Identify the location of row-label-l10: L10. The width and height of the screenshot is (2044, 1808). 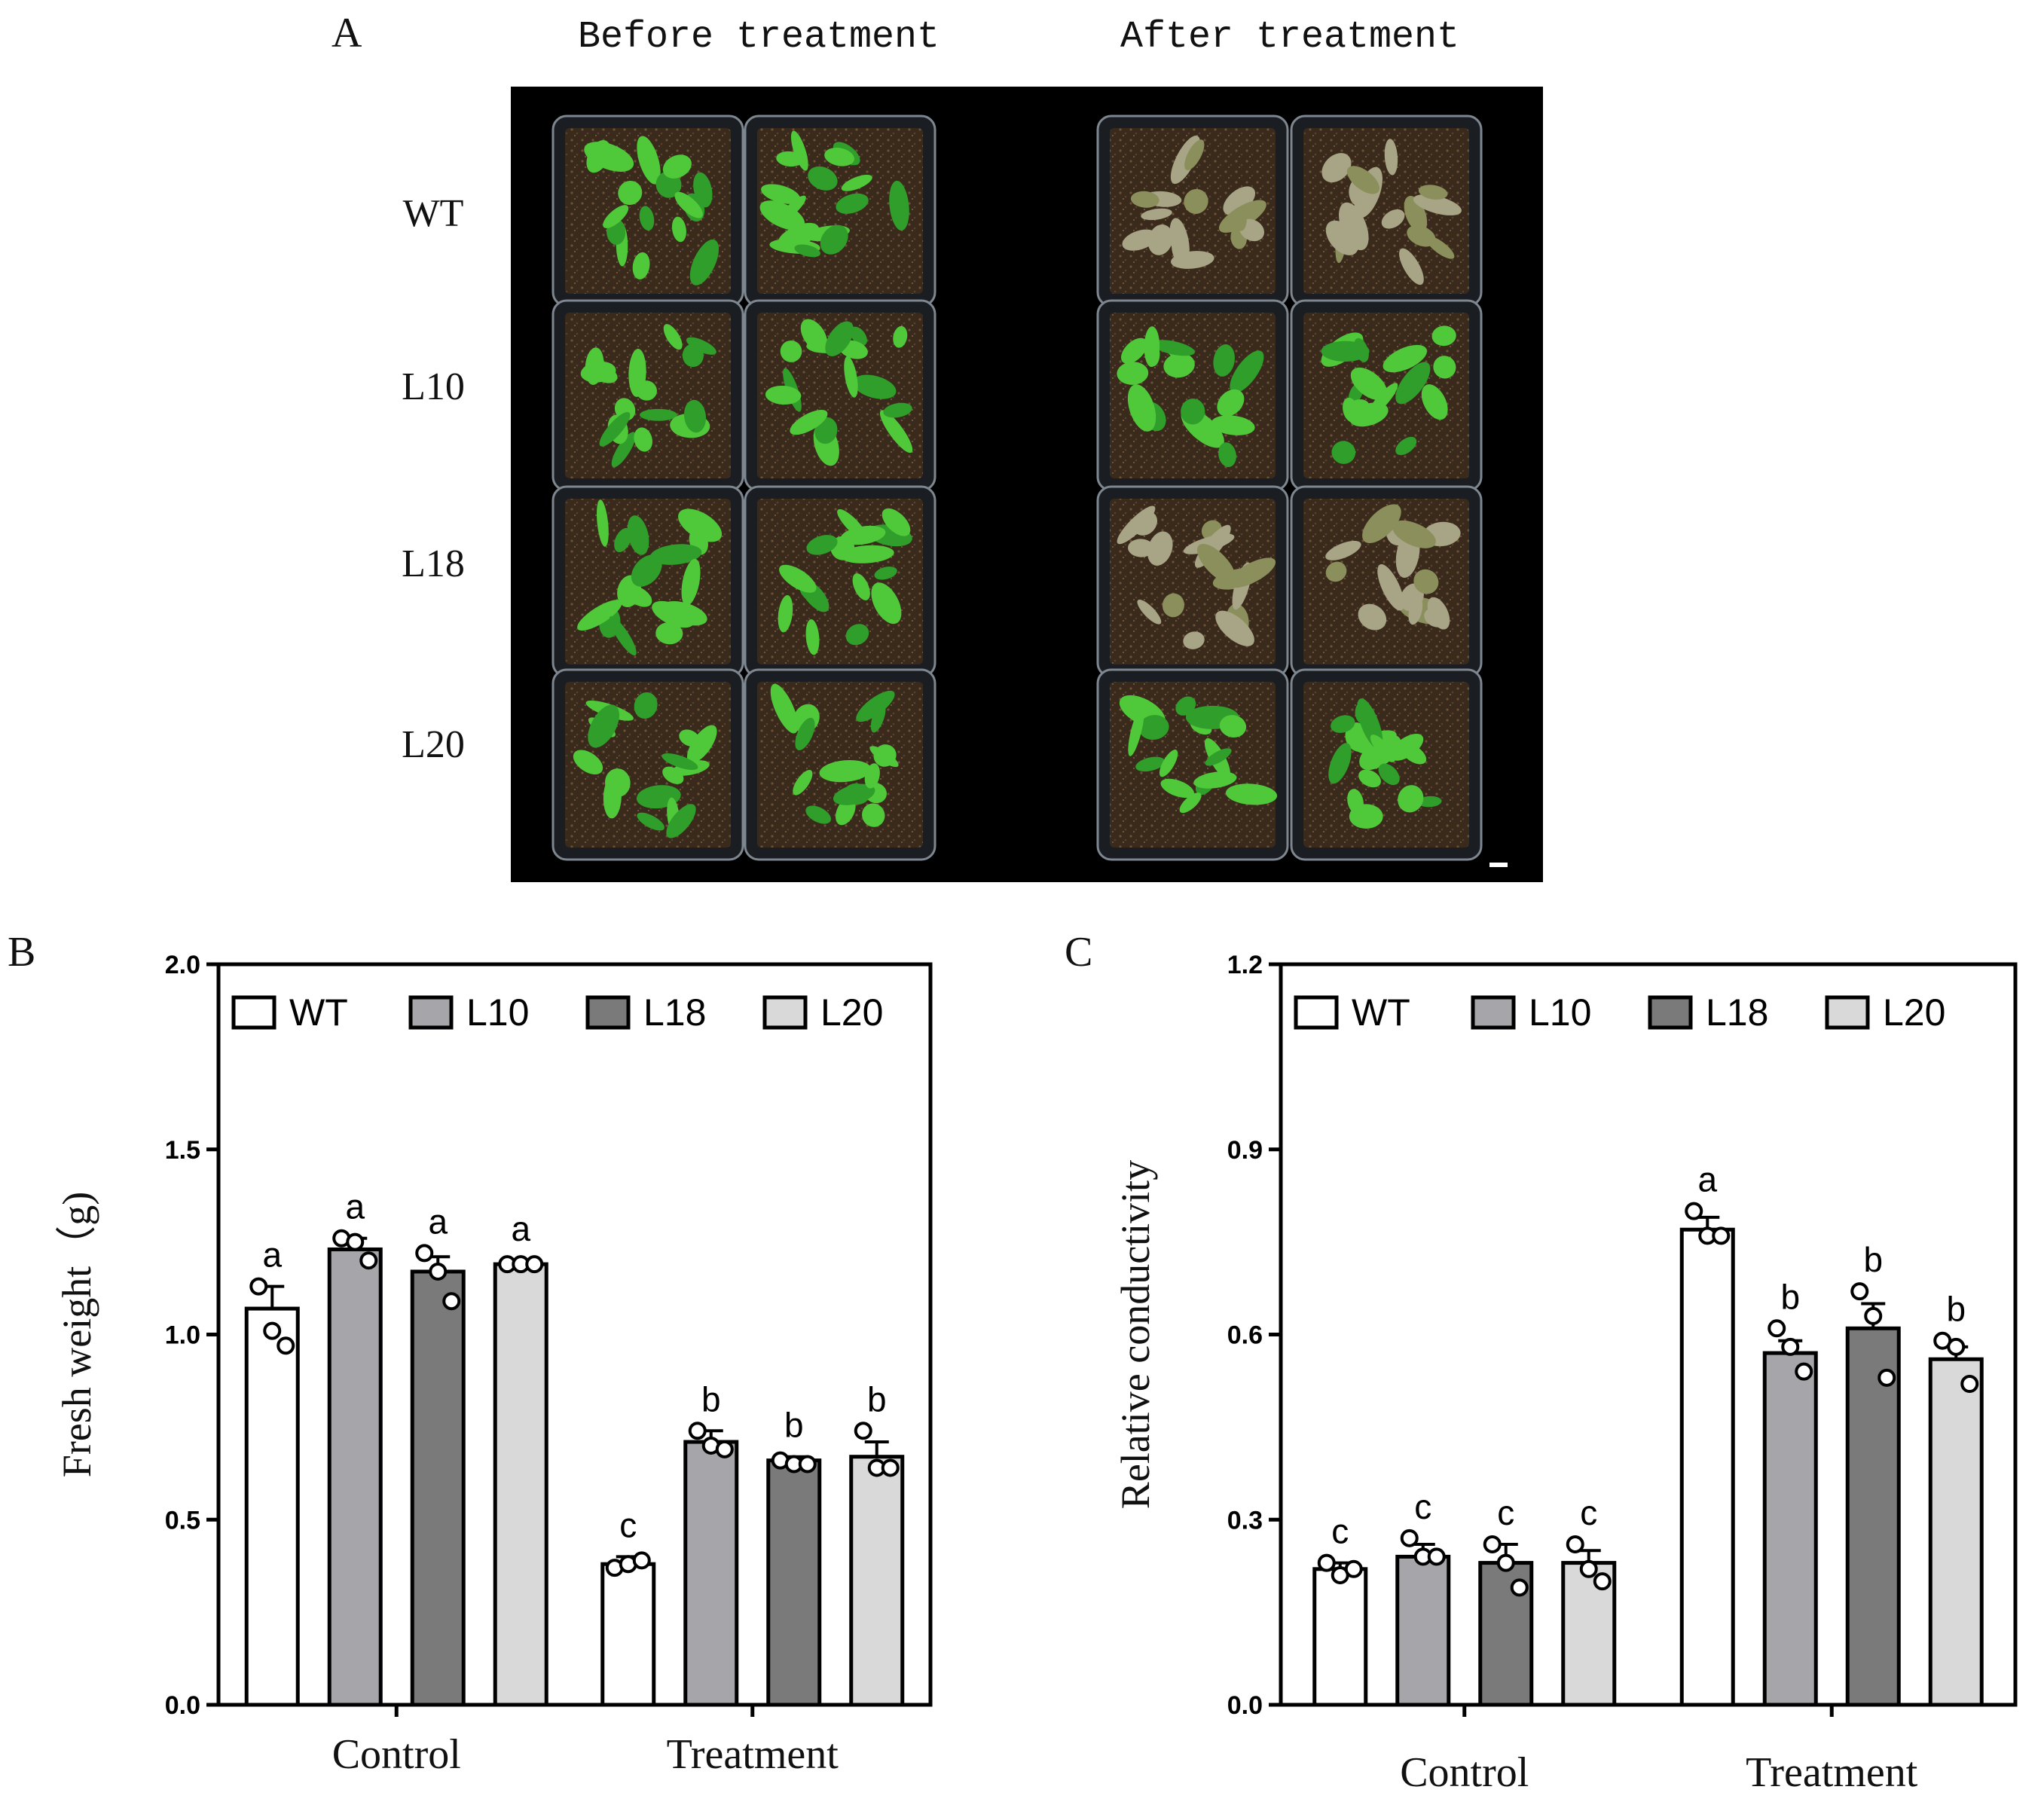
(433, 386).